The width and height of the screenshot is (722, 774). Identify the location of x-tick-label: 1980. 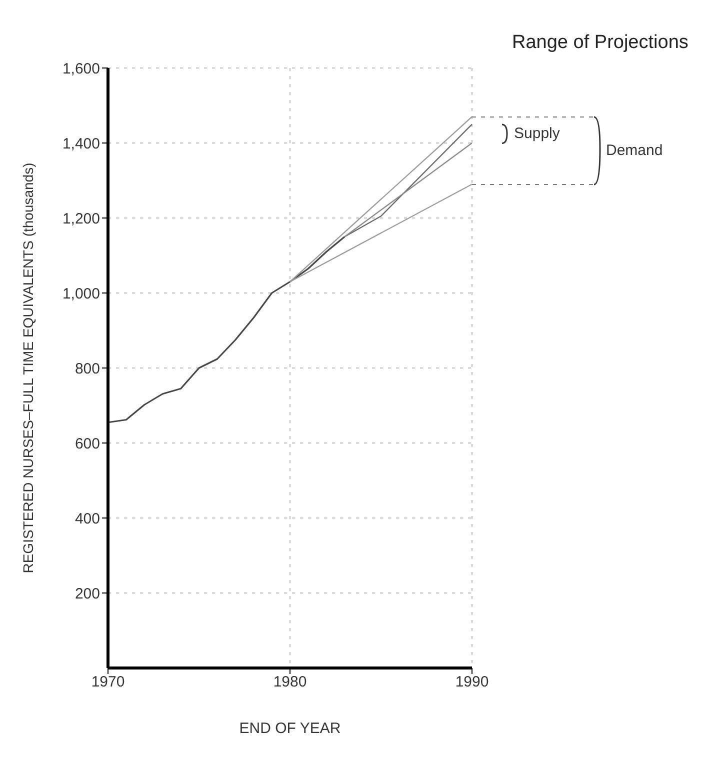
(290, 682).